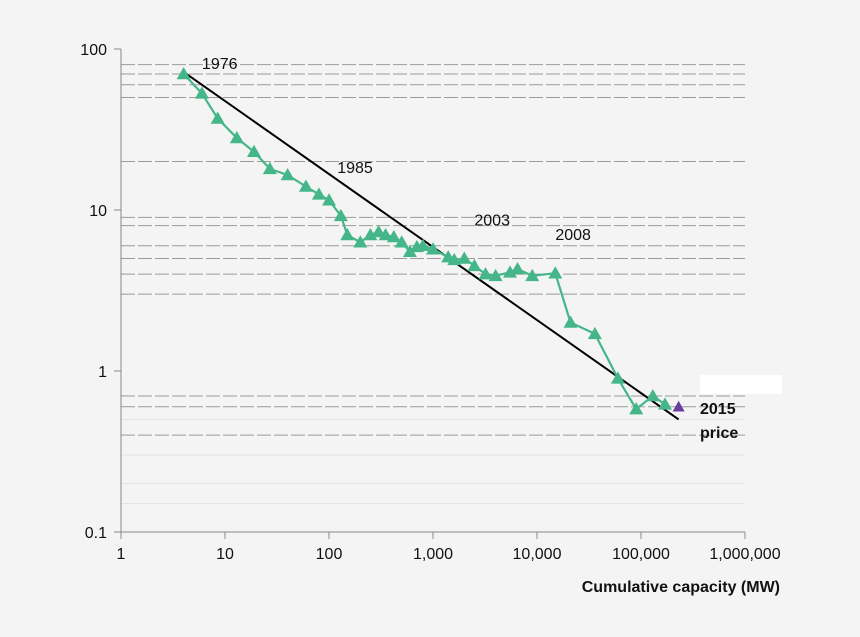 This screenshot has width=860, height=637. Describe the element at coordinates (433, 554) in the screenshot. I see `x-tick-label: 1,000` at that location.